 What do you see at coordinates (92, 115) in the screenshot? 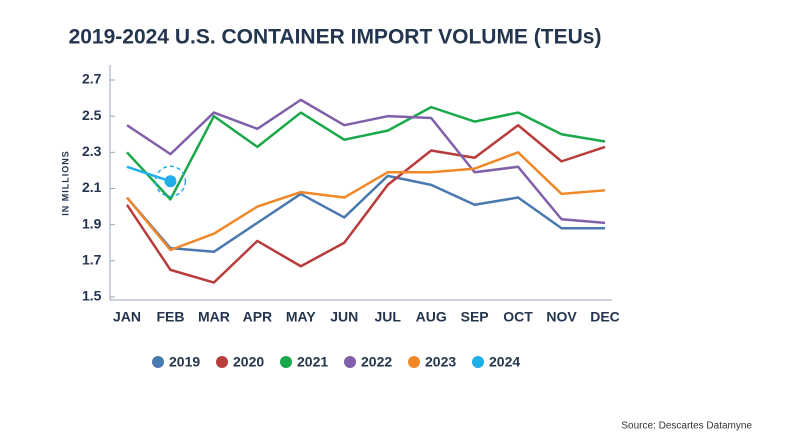
I see `y-tick-label: 2.5` at bounding box center [92, 115].